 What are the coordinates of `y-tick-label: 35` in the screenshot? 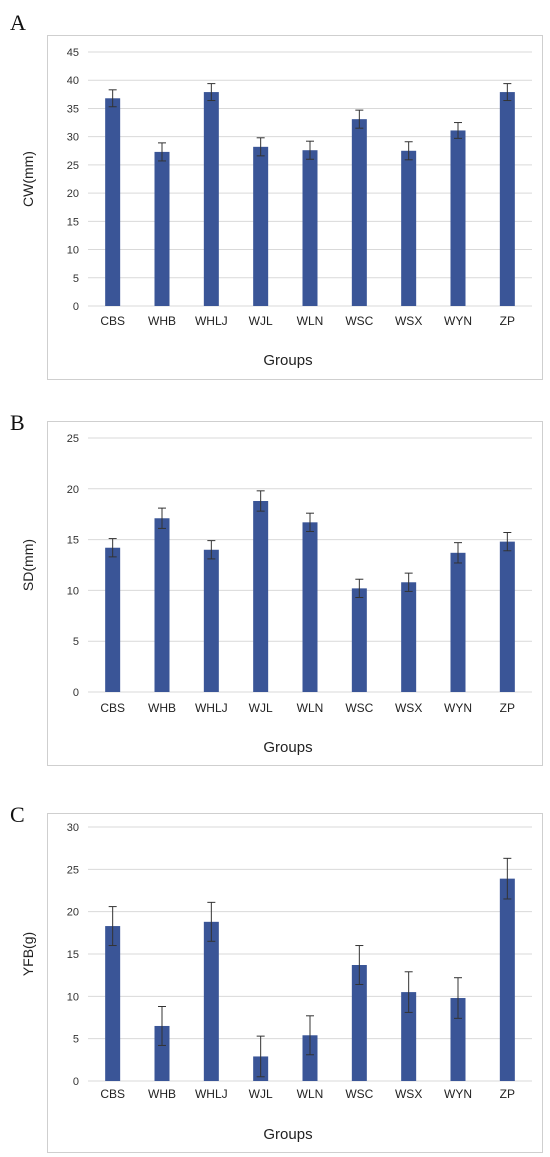 It's located at (73, 109).